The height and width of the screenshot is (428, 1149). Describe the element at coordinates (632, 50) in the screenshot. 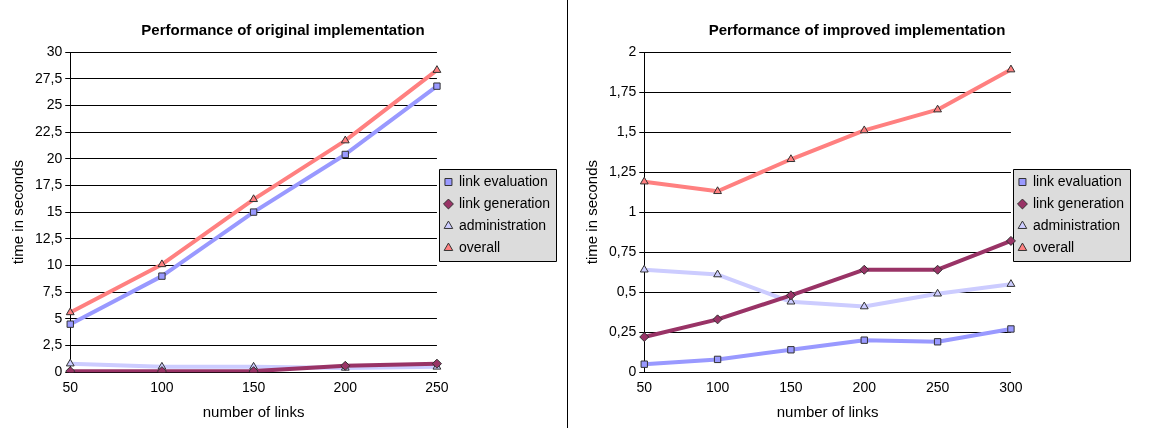

I see `y-tick-label: 2` at that location.